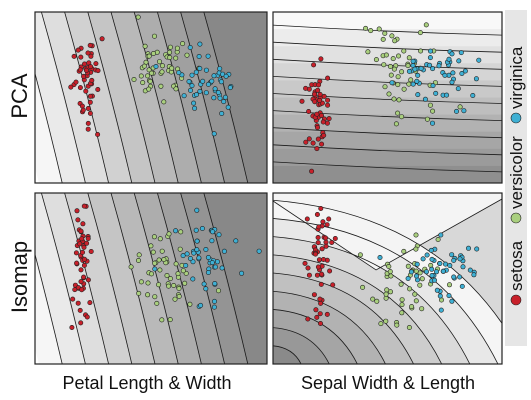 The height and width of the screenshot is (400, 531). I want to click on row-label-pca: PCA, so click(19, 96).